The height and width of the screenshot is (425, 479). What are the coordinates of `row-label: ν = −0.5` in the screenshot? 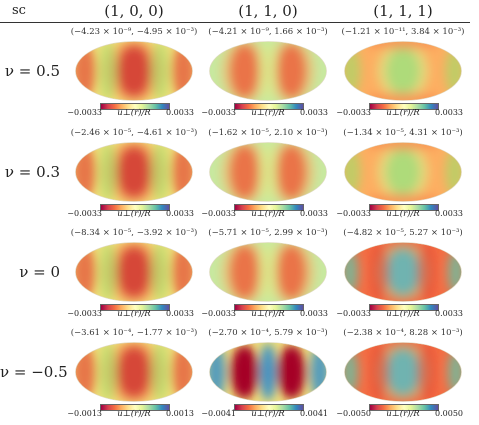 It's located at (34, 372).